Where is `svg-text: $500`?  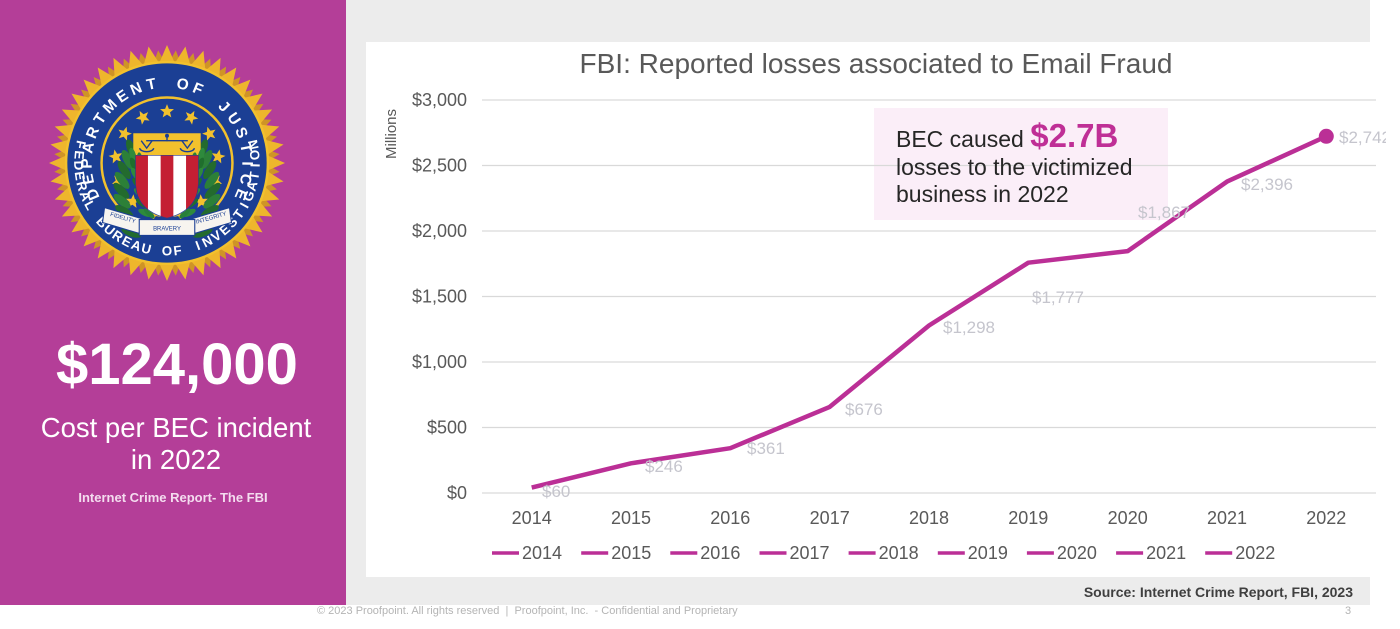
svg-text: $500 is located at coordinates (447, 428).